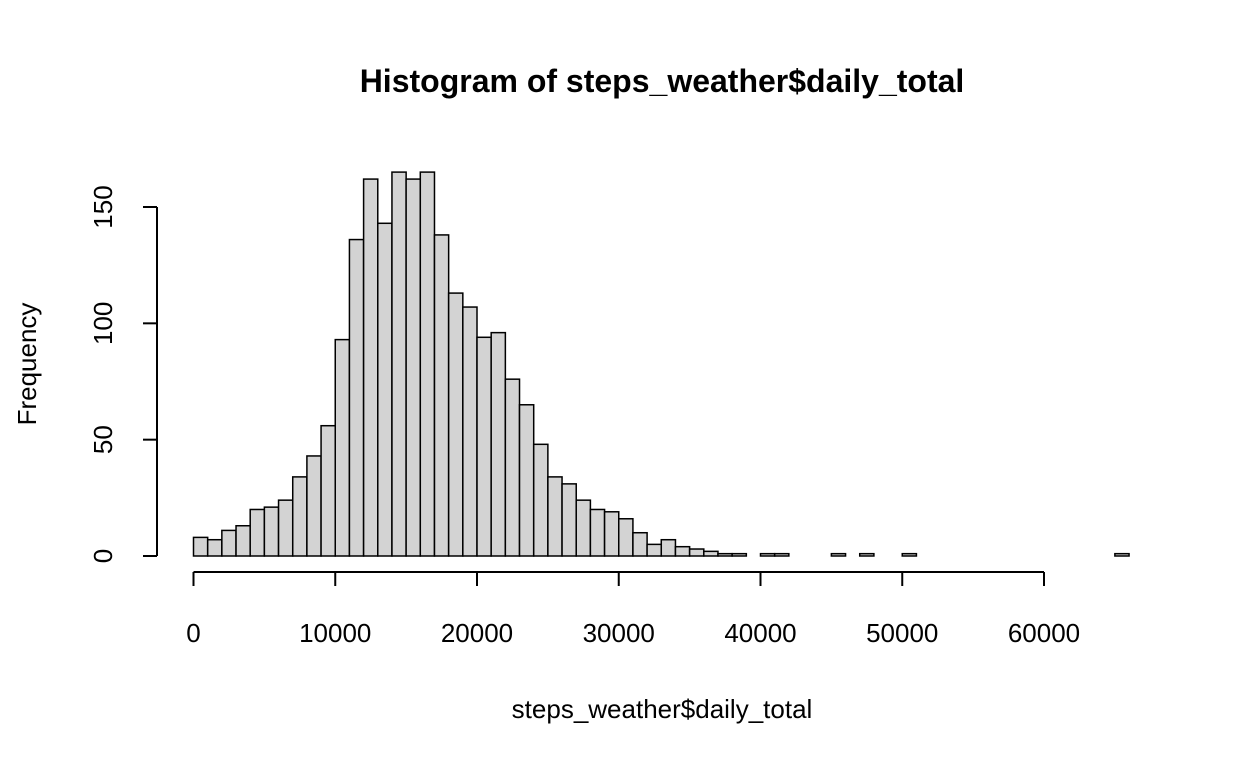  What do you see at coordinates (103, 206) in the screenshot?
I see `y-tick-label: 150` at bounding box center [103, 206].